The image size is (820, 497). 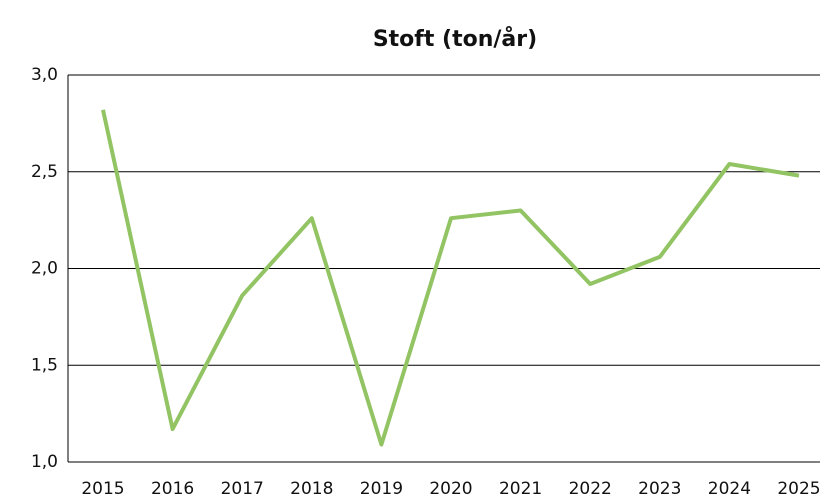 What do you see at coordinates (729, 488) in the screenshot?
I see `x-tick-label: 2024` at bounding box center [729, 488].